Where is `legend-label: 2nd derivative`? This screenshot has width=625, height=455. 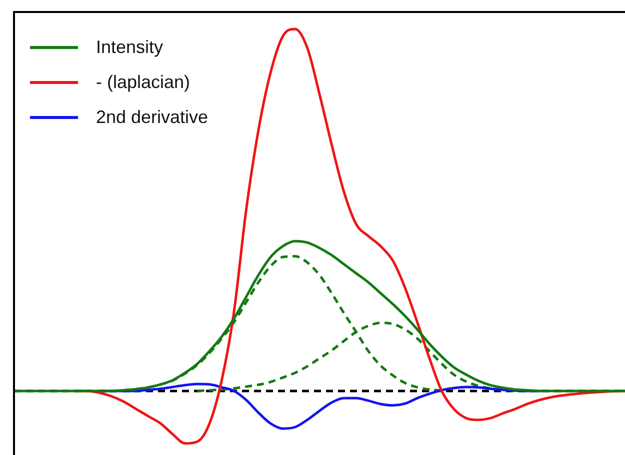
legend-label: 2nd derivative is located at coordinates (152, 117).